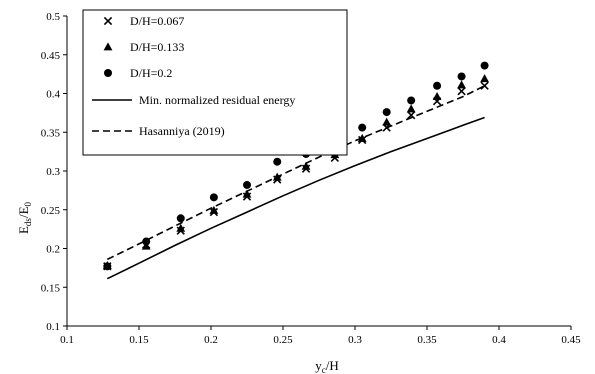  What do you see at coordinates (53, 172) in the screenshot?
I see `y-tick-label: 0.3` at bounding box center [53, 172].